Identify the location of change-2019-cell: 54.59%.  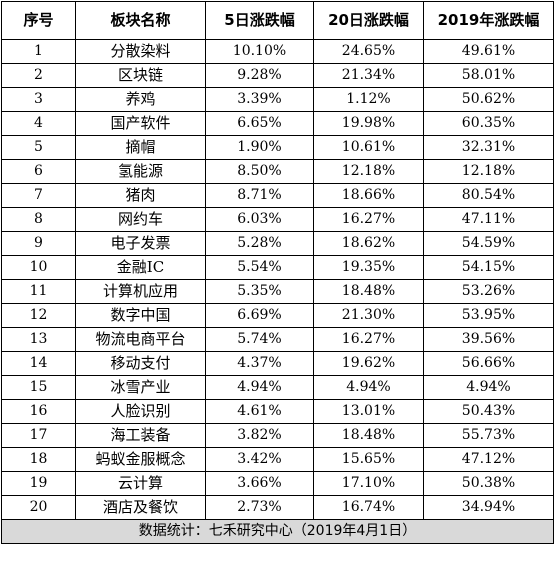
(488, 243).